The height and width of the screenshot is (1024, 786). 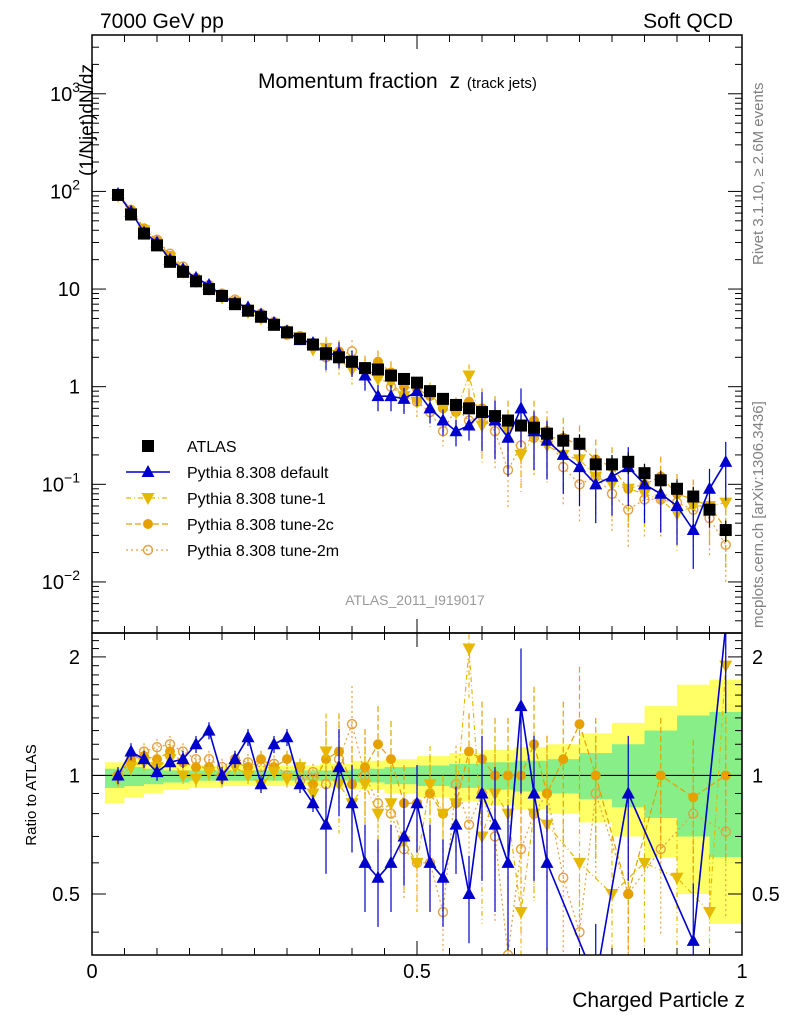 What do you see at coordinates (415, 600) in the screenshot?
I see `analysis-label: ATLAS_2011_I919017` at bounding box center [415, 600].